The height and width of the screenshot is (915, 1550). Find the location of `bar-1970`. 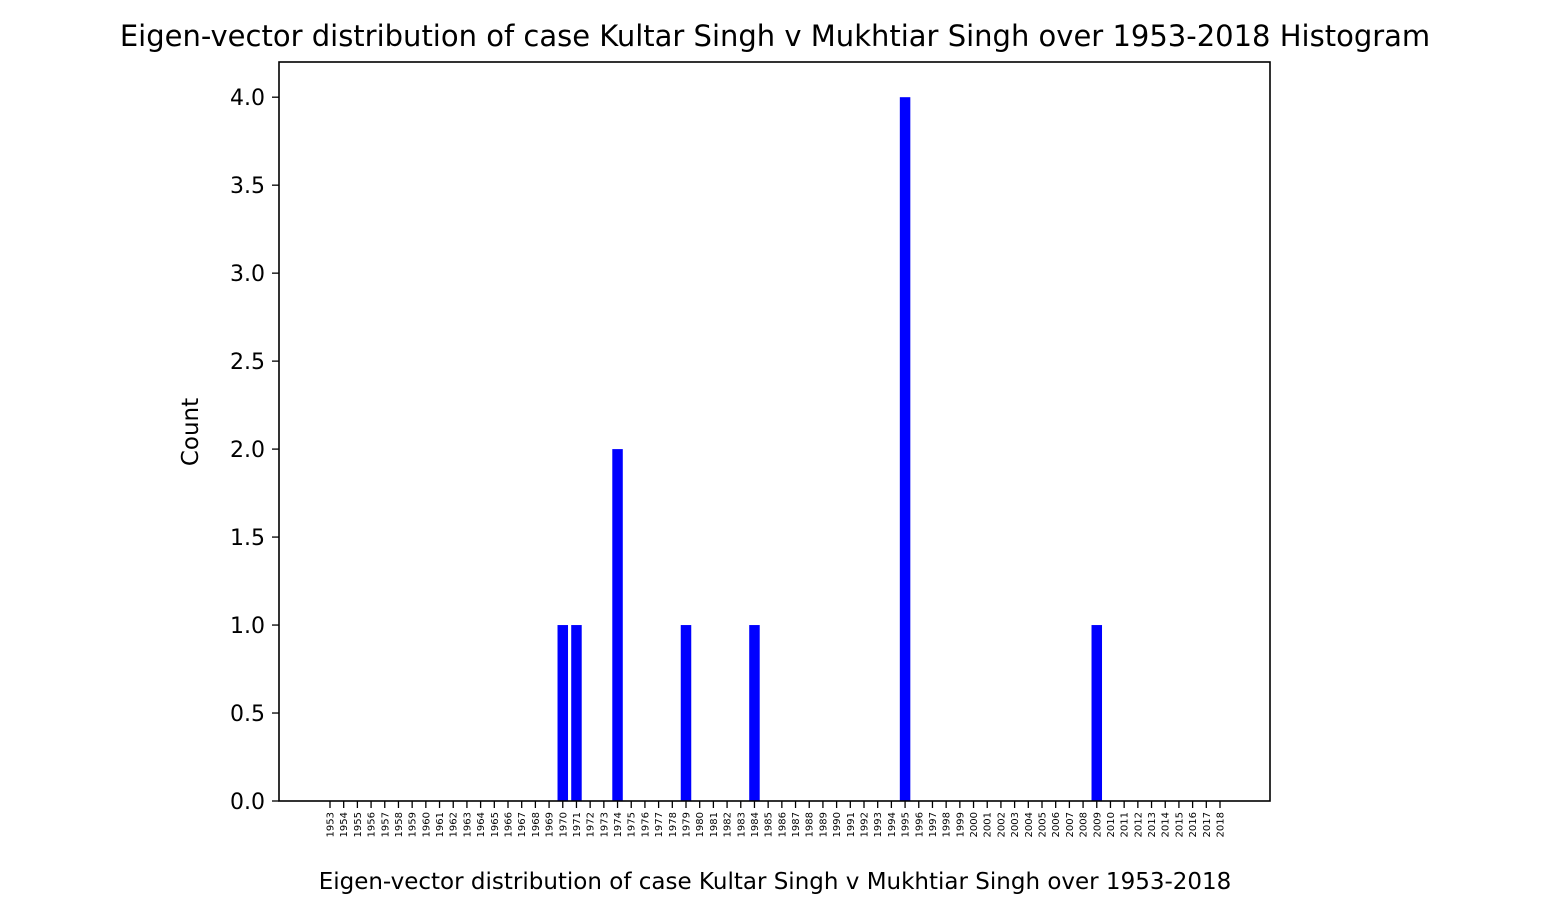

bar-1970 is located at coordinates (563, 713).